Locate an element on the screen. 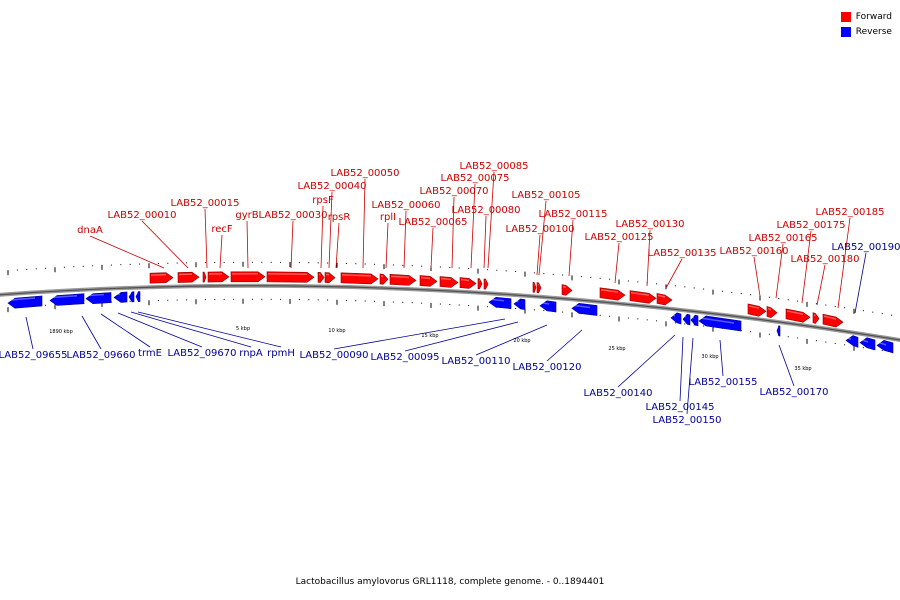 This screenshot has height=600, width=900. forward-gene-label: LAB52_00030 is located at coordinates (292, 215).